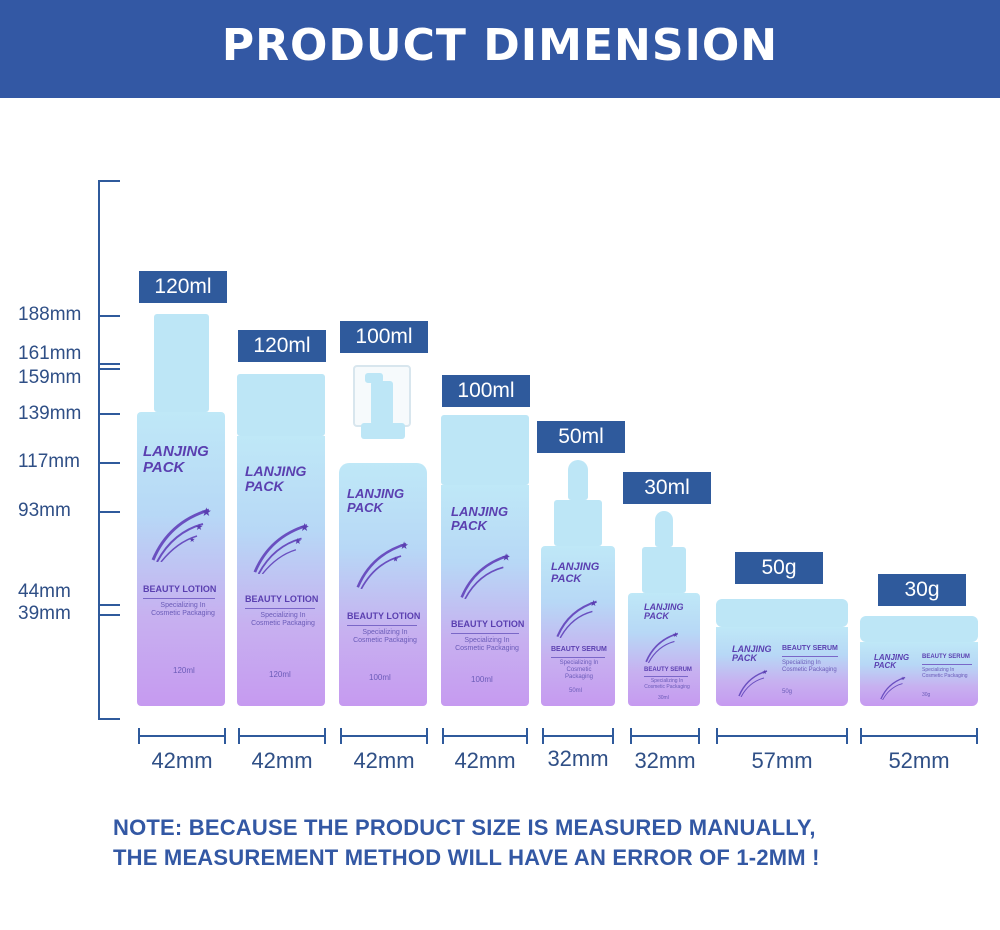  I want to click on volume-badge: 50g, so click(779, 568).